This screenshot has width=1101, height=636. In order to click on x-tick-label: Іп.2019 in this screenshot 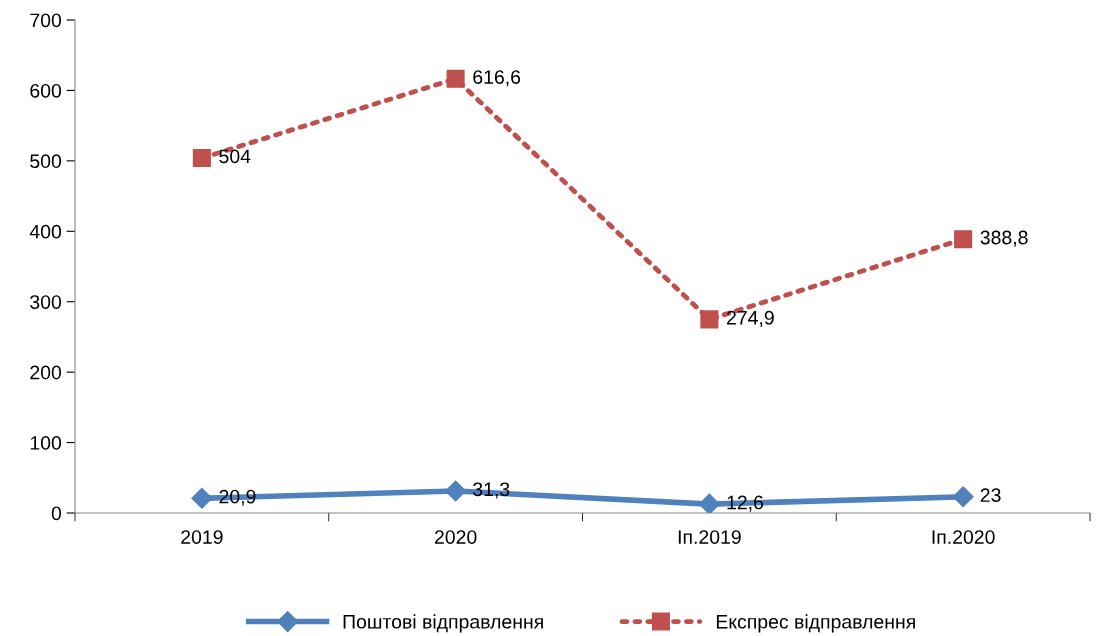, I will do `click(709, 537)`.